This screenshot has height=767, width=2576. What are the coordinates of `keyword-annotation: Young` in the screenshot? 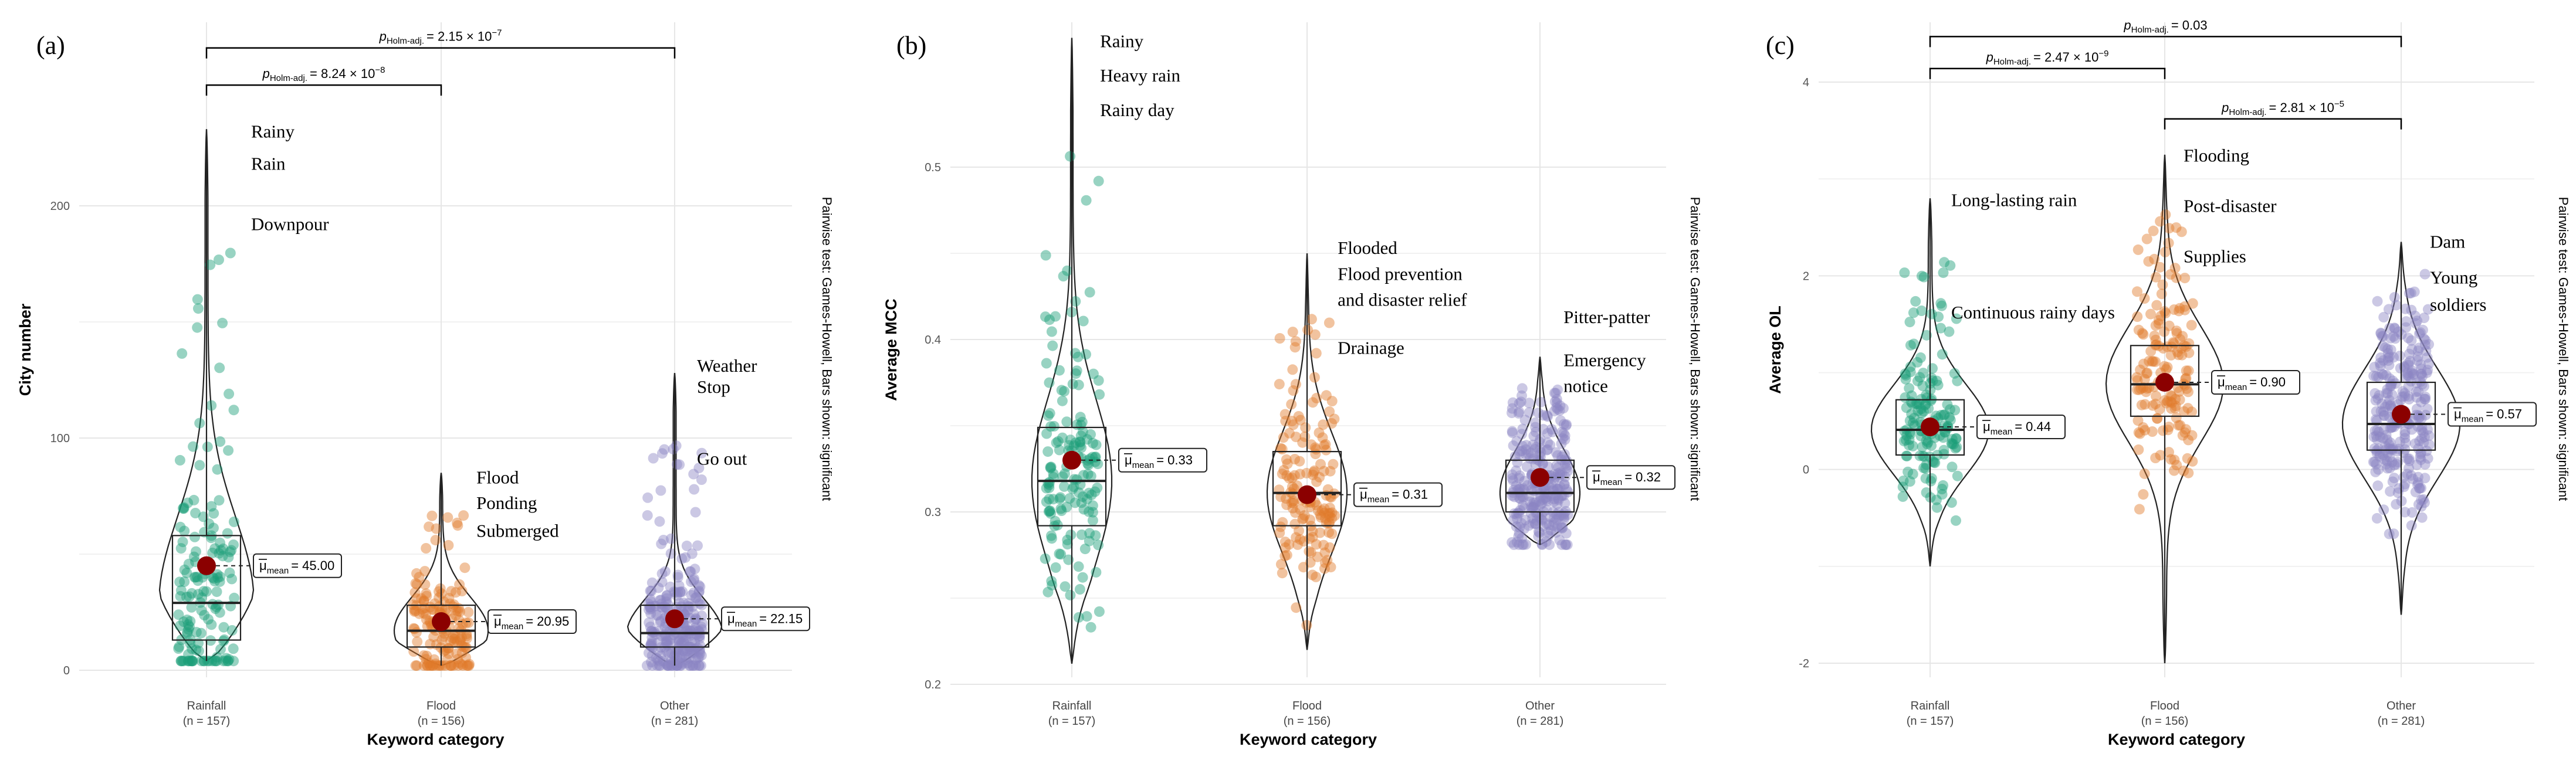 It's located at (2453, 277).